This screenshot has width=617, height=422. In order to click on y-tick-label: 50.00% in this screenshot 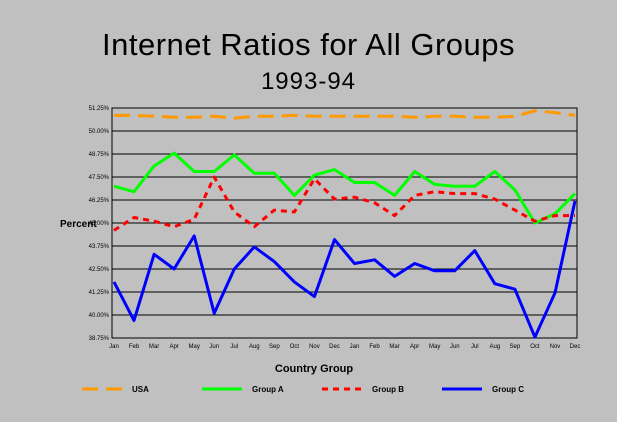, I will do `click(99, 132)`.